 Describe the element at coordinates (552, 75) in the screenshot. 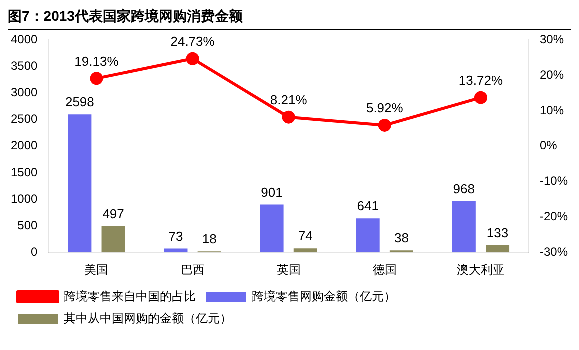

I see `y2-tick-label: 20%` at that location.